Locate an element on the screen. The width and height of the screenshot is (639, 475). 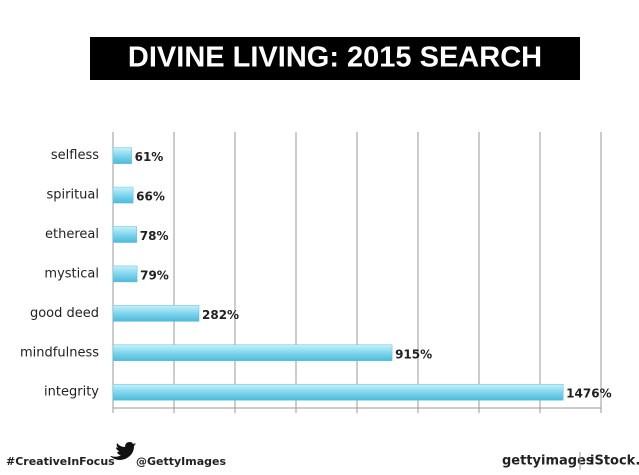
value-label: 61% is located at coordinates (149, 157).